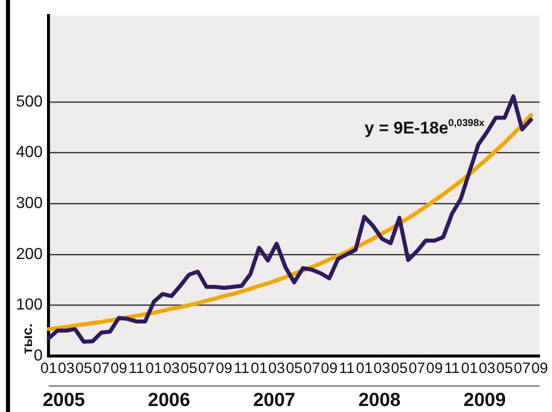  Describe the element at coordinates (379, 400) in the screenshot. I see `text: 2008` at that location.